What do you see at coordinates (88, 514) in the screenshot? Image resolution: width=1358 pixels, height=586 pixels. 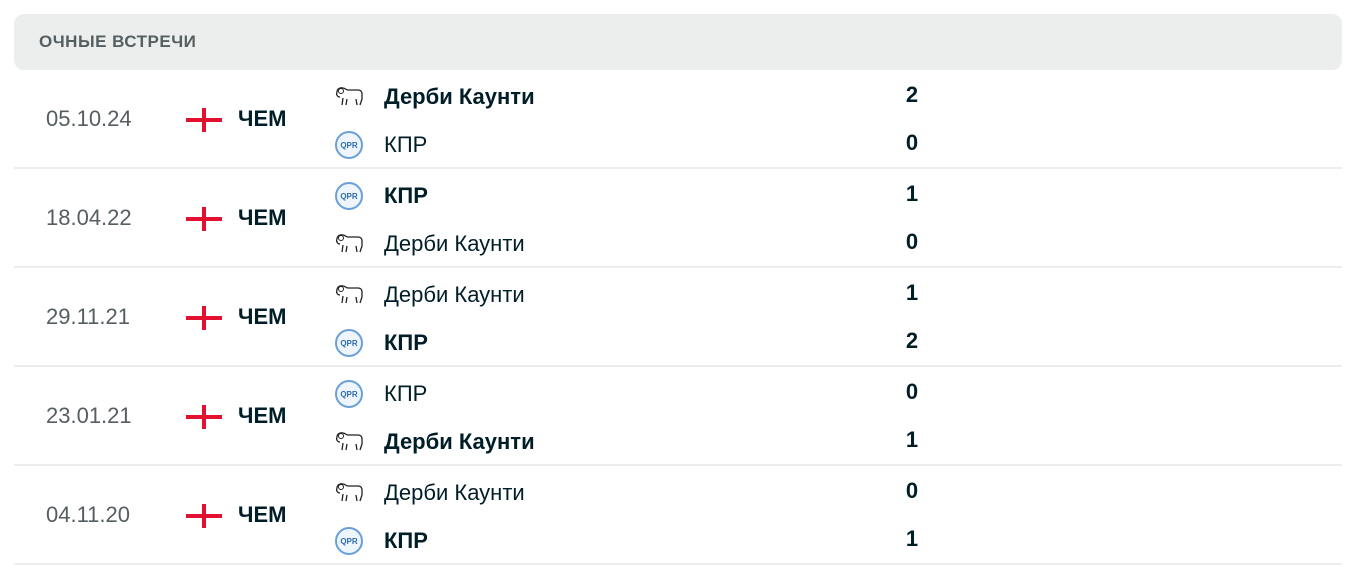 I see `match-date: 04.11.20` at bounding box center [88, 514].